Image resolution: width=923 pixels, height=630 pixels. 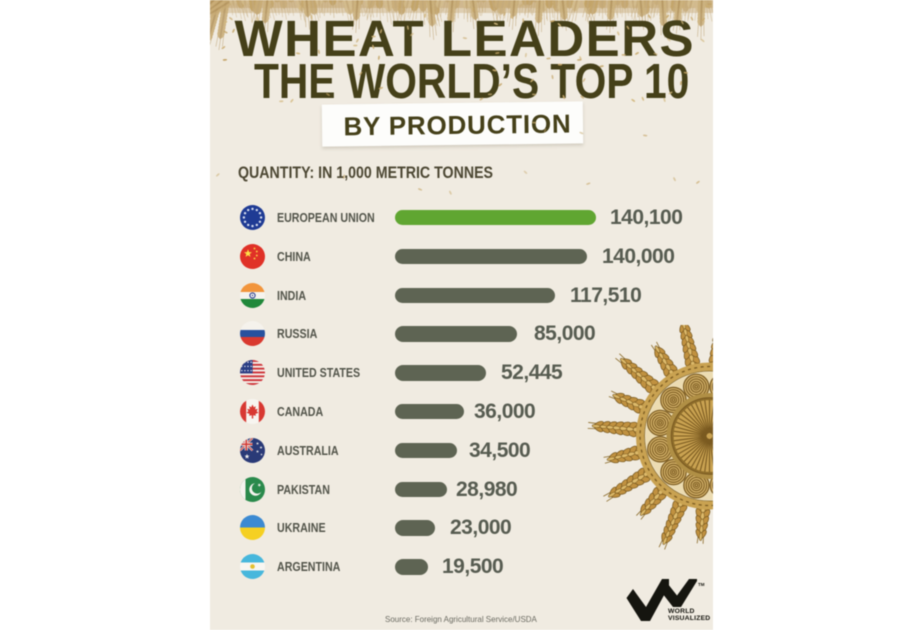 What do you see at coordinates (701, 584) in the screenshot?
I see `svg-text: TM` at bounding box center [701, 584].